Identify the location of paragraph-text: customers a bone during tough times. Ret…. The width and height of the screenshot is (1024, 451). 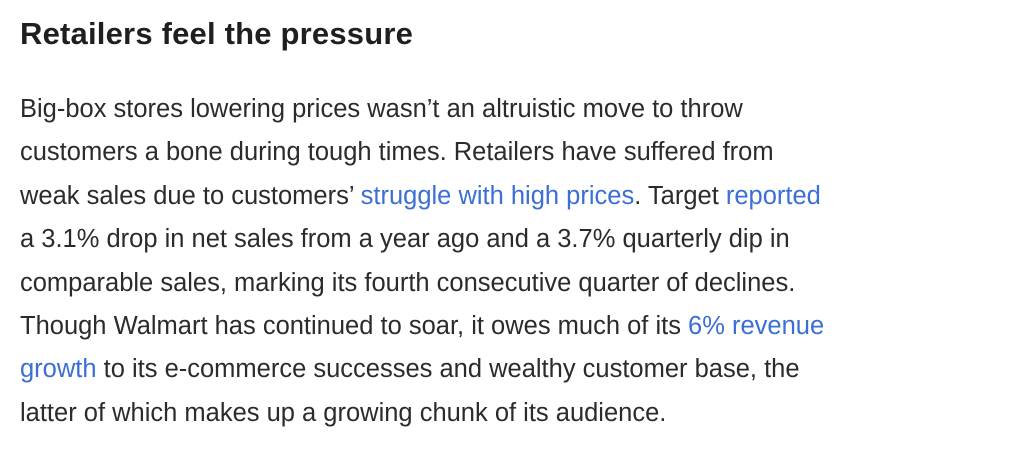
(397, 152).